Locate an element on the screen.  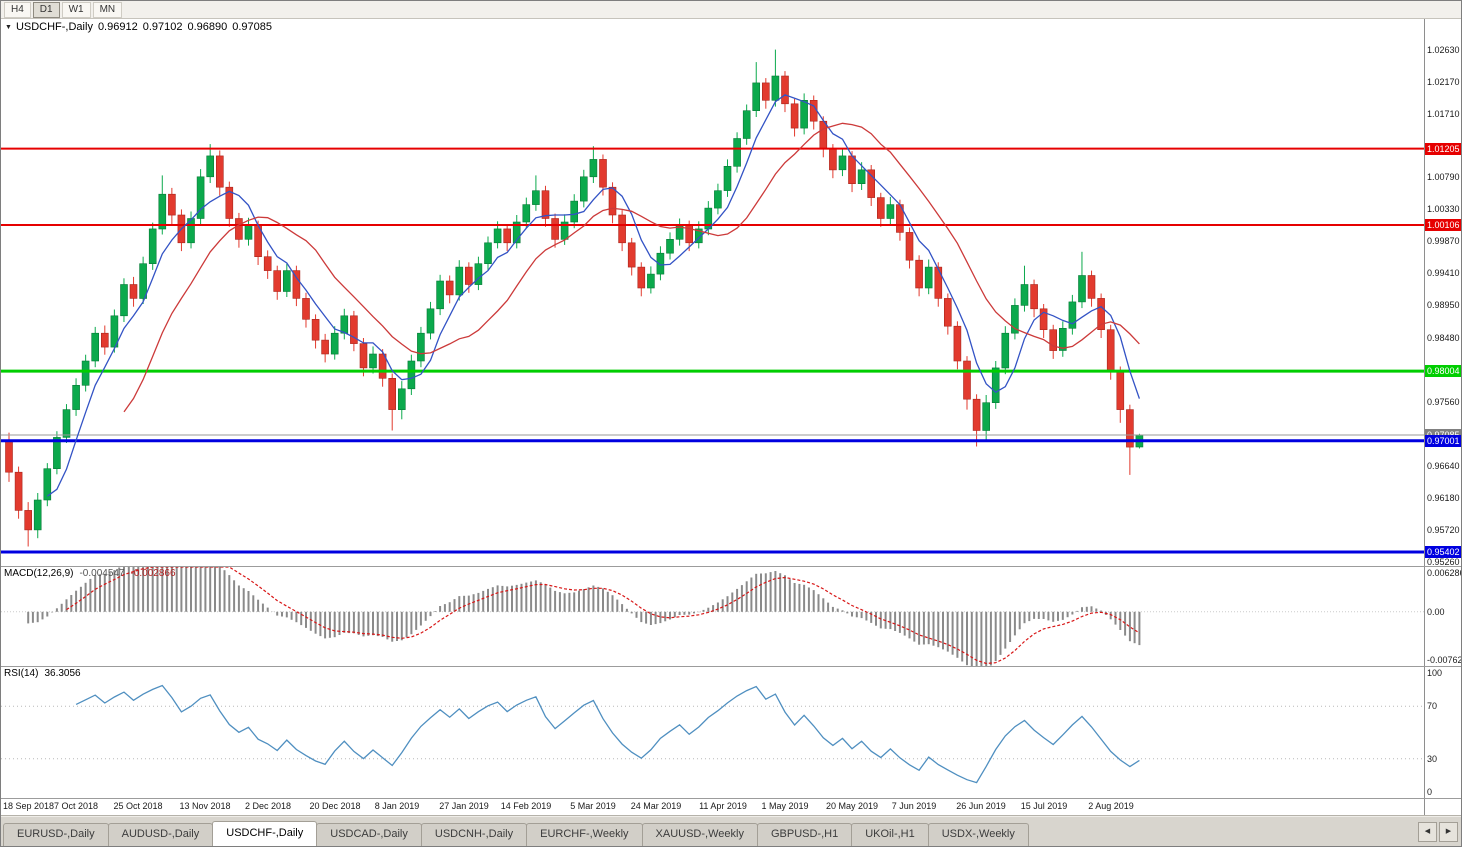
symbol-dropdown-icon: ▼ is located at coordinates (8, 27).